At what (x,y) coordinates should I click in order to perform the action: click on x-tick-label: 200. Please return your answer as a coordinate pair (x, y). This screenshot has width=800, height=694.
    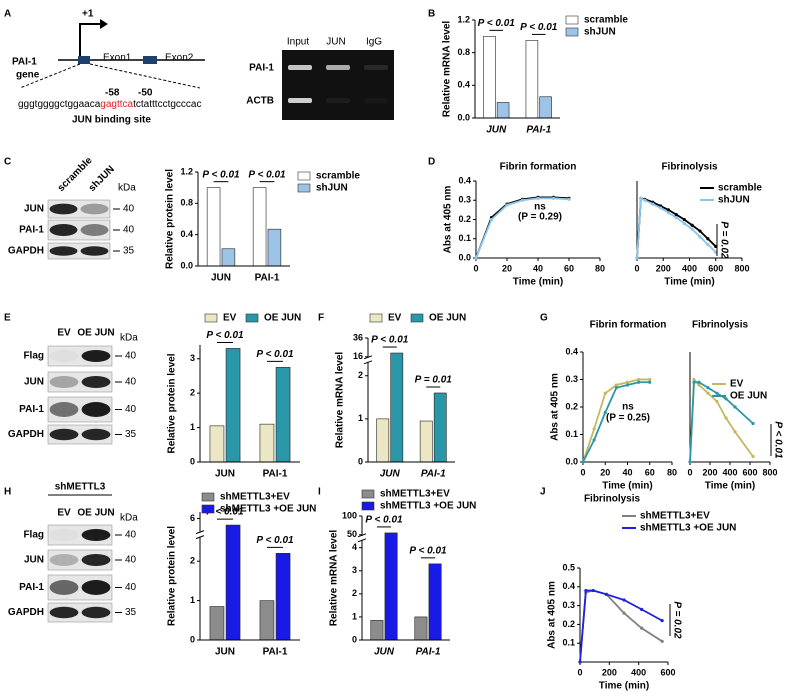
    Looking at the image, I should click on (663, 268).